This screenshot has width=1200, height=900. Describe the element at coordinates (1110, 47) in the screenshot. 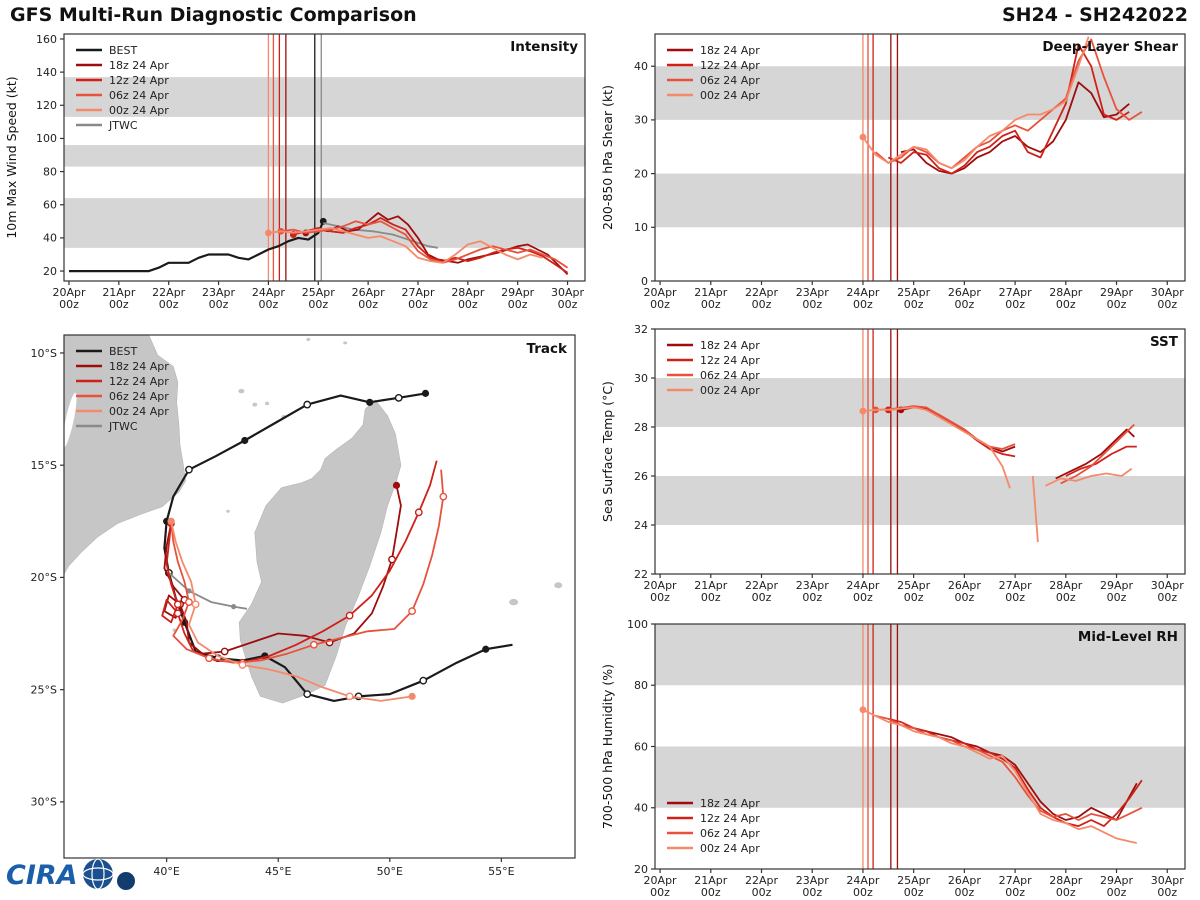

I see `shear-title: Deep-Layer Shear` at that location.